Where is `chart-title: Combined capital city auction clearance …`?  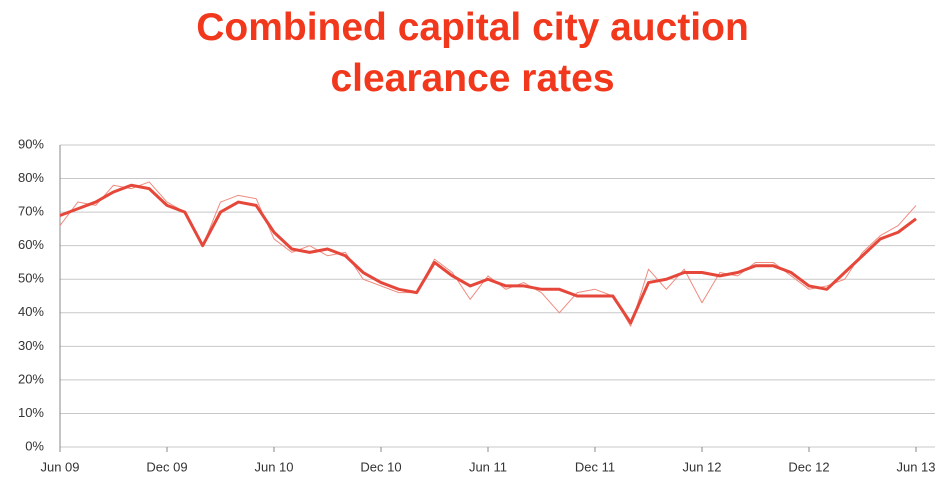 chart-title: Combined capital city auction clearance … is located at coordinates (472, 53).